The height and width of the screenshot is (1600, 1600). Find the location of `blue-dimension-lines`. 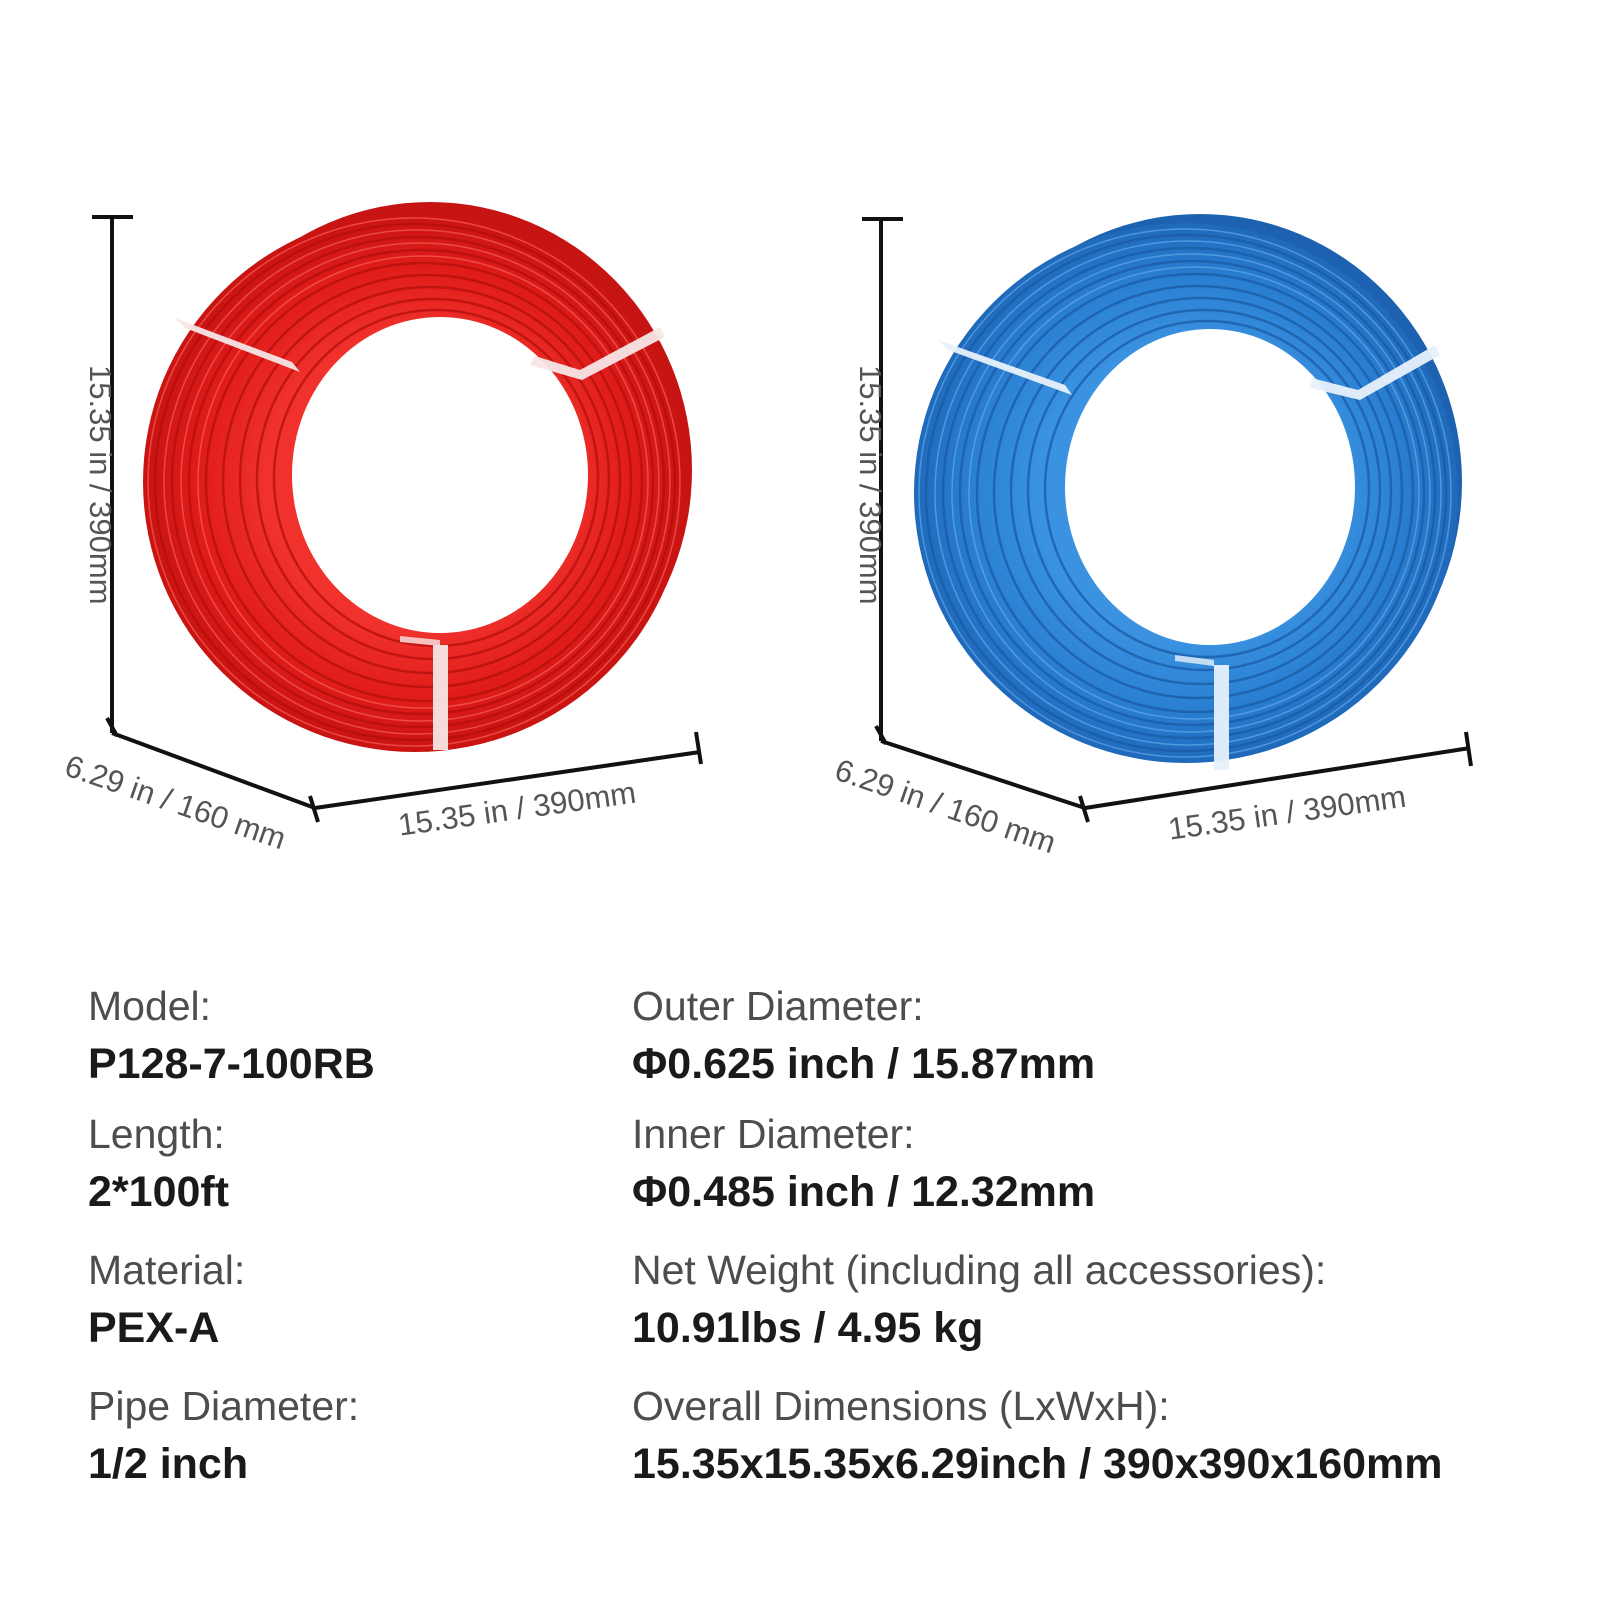

blue-dimension-lines is located at coordinates (1167, 520).